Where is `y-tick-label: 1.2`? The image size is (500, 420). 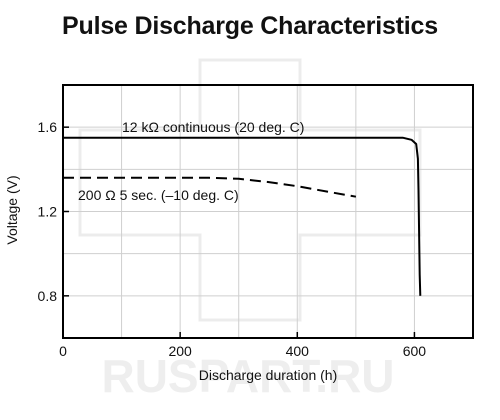
y-tick-label: 1.2 is located at coordinates (48, 212).